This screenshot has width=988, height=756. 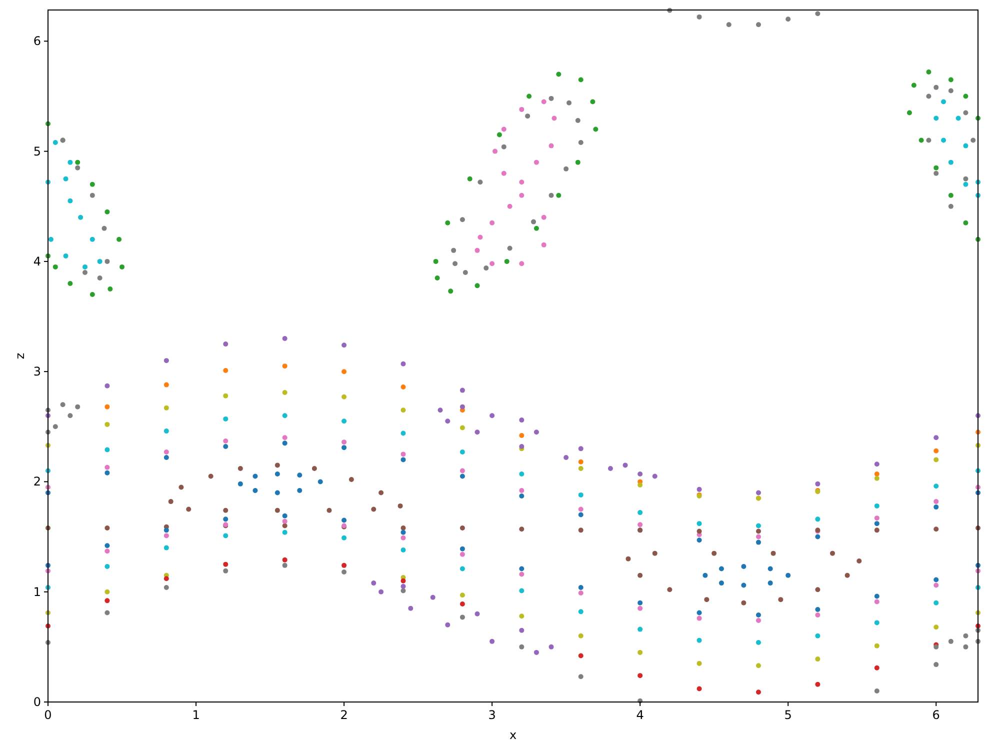 What do you see at coordinates (37, 591) in the screenshot?
I see `y-tick-label: 1` at bounding box center [37, 591].